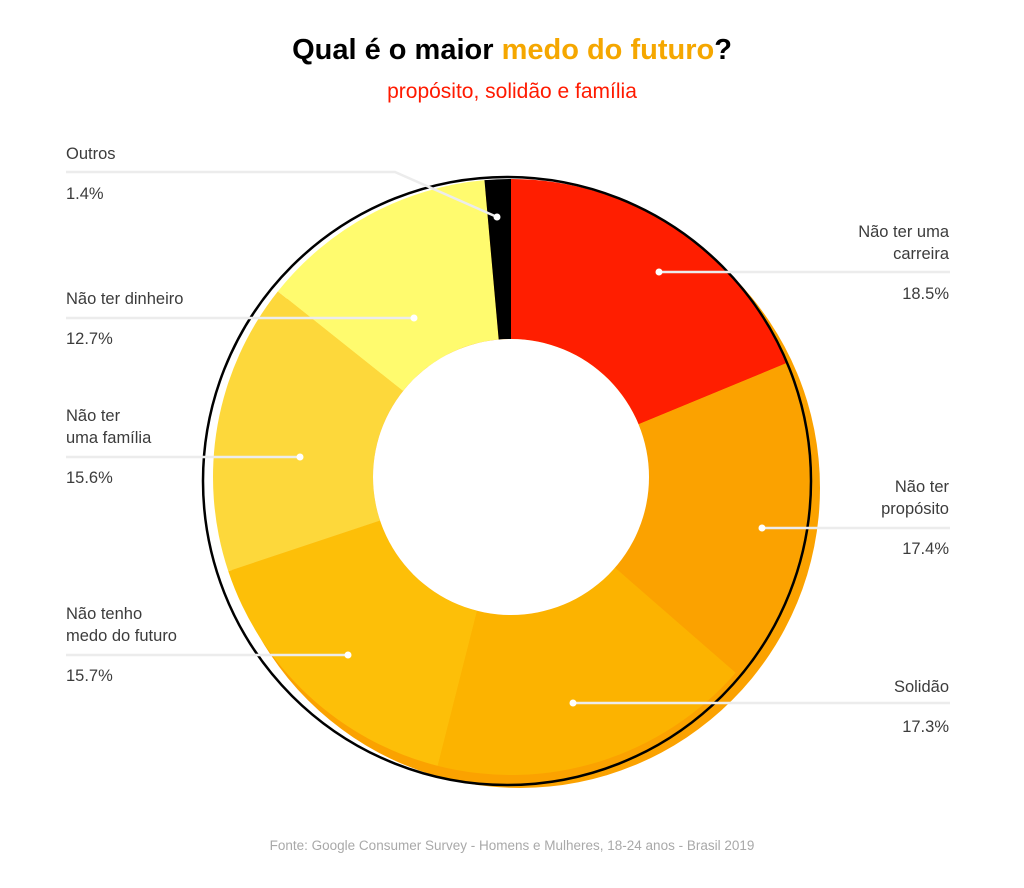 Image resolution: width=1024 pixels, height=888 pixels. What do you see at coordinates (93, 416) in the screenshot?
I see `label-familia-line1: Não ter` at bounding box center [93, 416].